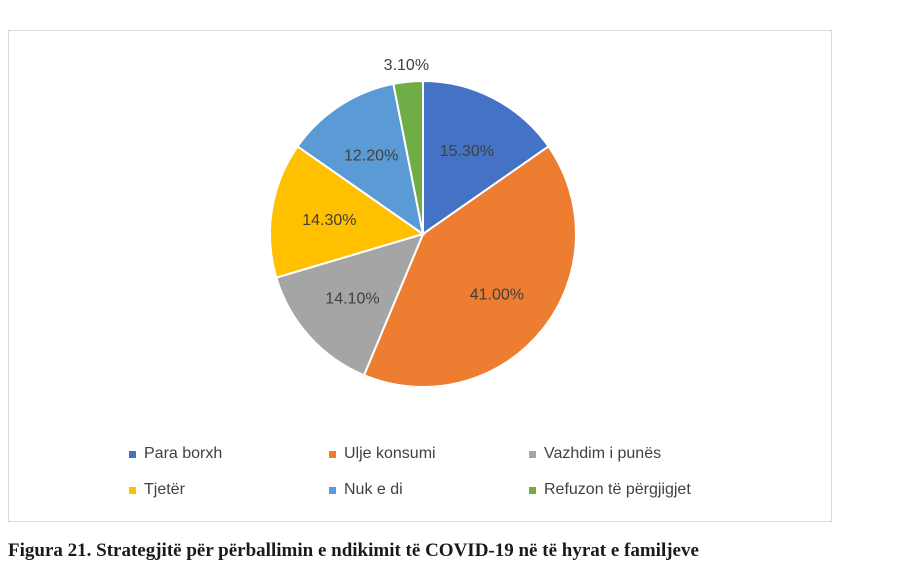 This screenshot has height=578, width=900. Describe the element at coordinates (329, 220) in the screenshot. I see `data-label-3: 14.30%` at that location.